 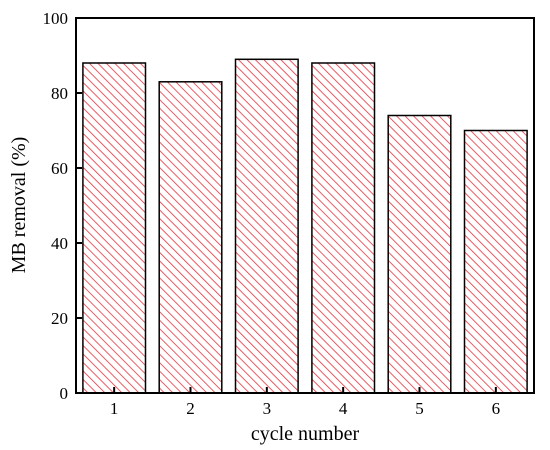 What do you see at coordinates (305, 402) in the screenshot?
I see `x-axis: 1 2 3 4 5 6` at bounding box center [305, 402].